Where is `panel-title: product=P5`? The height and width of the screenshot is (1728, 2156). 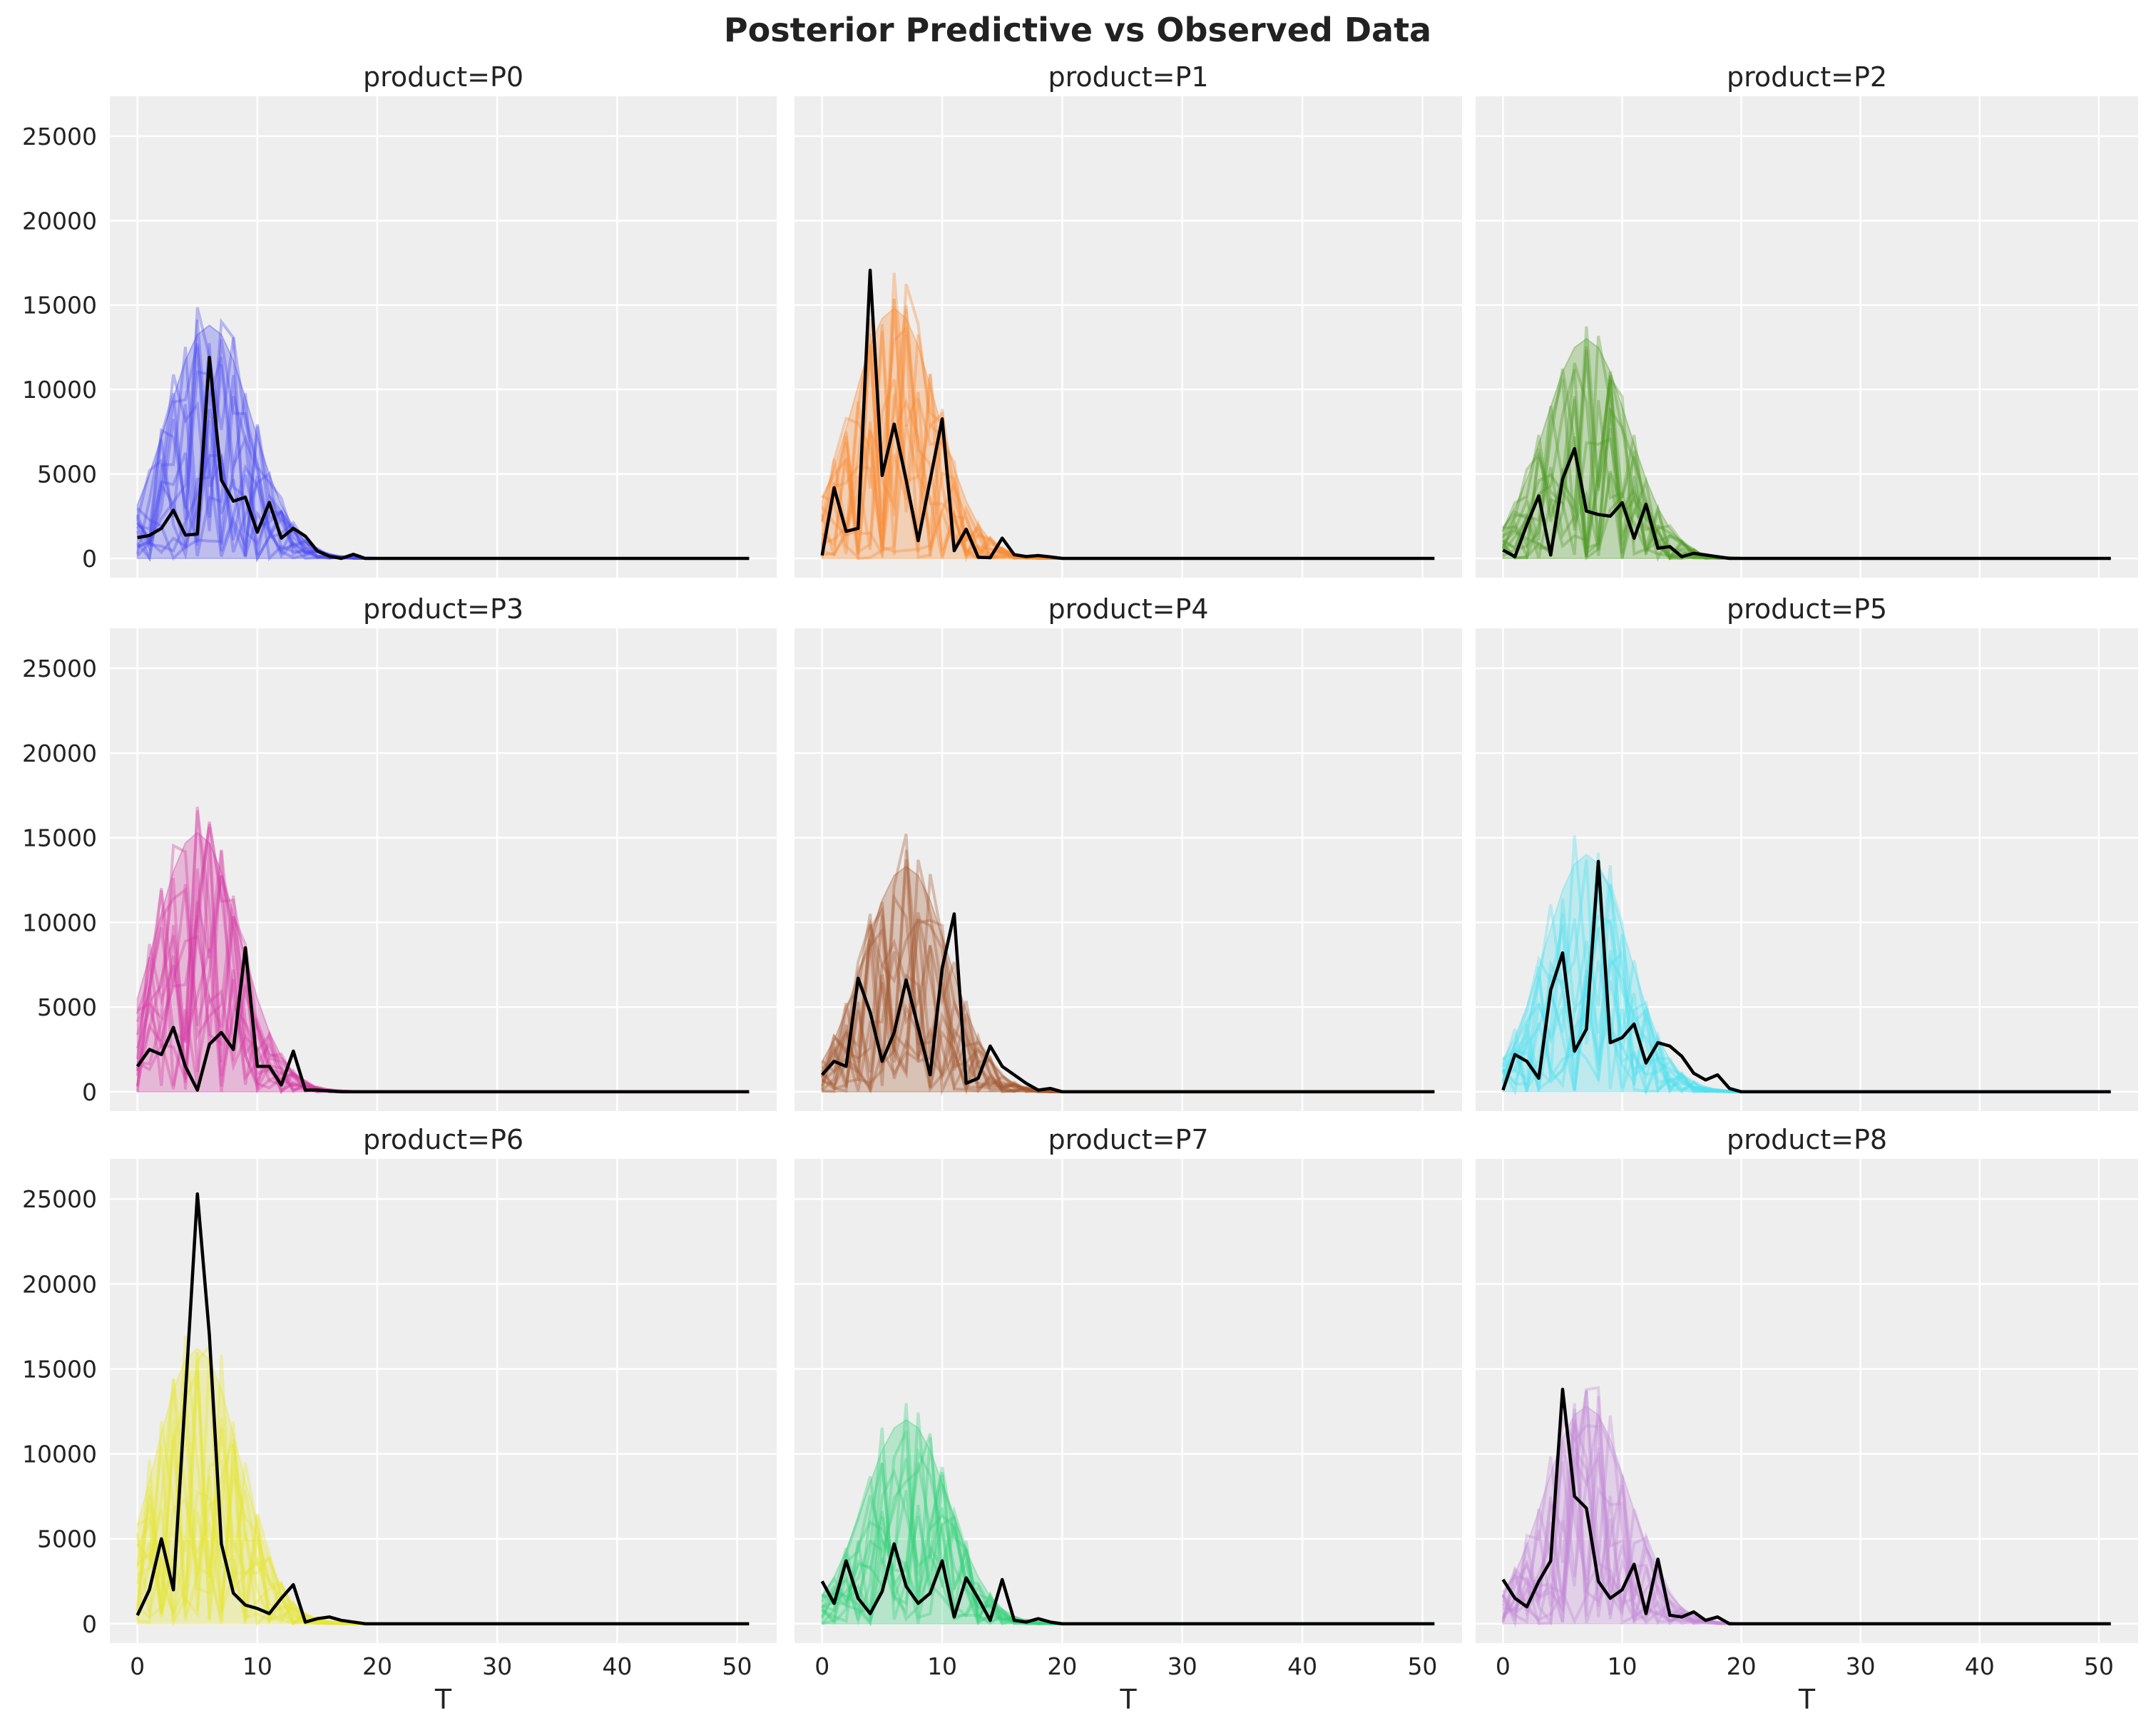 panel-title: product=P5 is located at coordinates (1807, 609).